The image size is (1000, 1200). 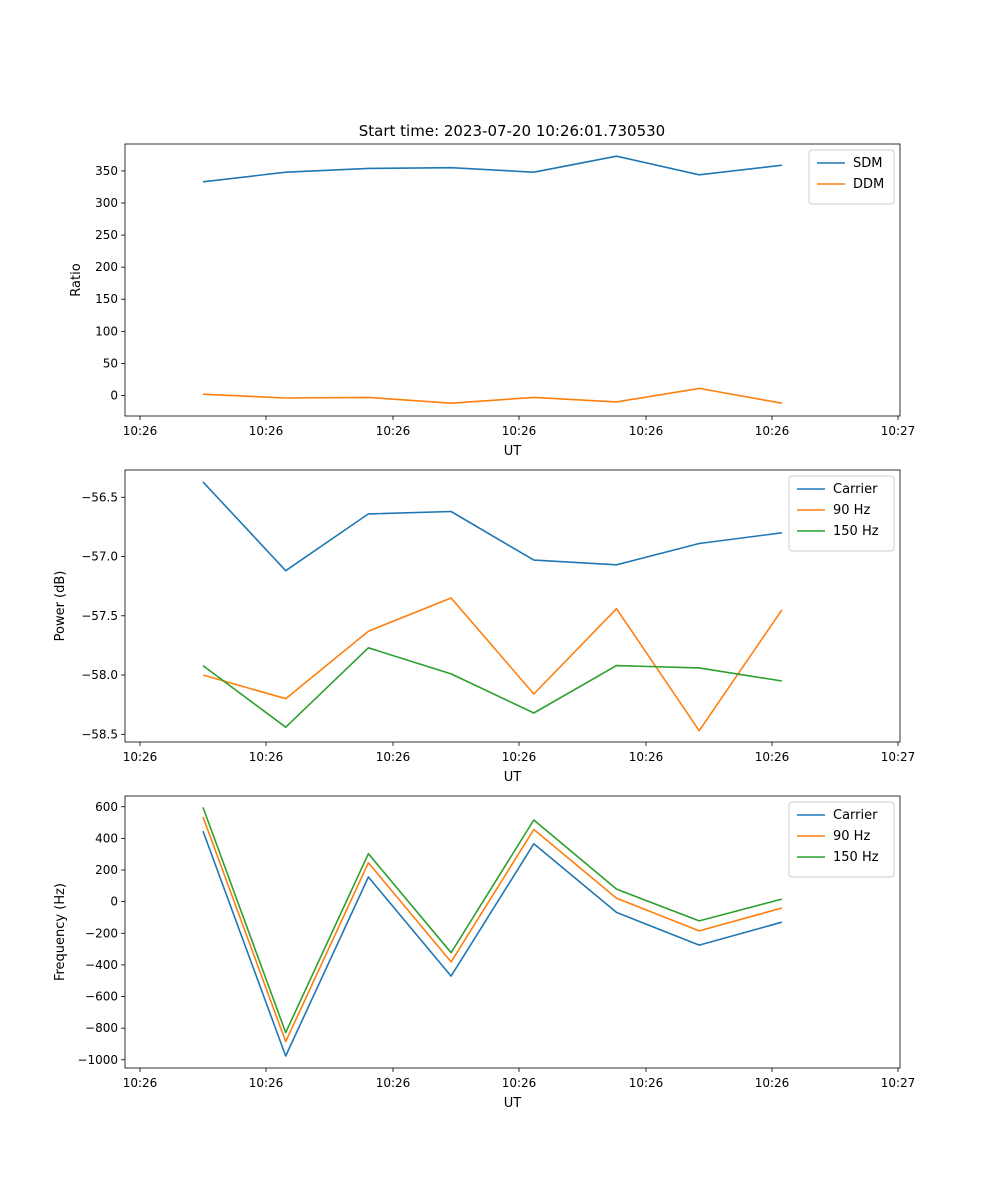 What do you see at coordinates (60, 932) in the screenshot?
I see `y-axis-label: Frequency (Hz)` at bounding box center [60, 932].